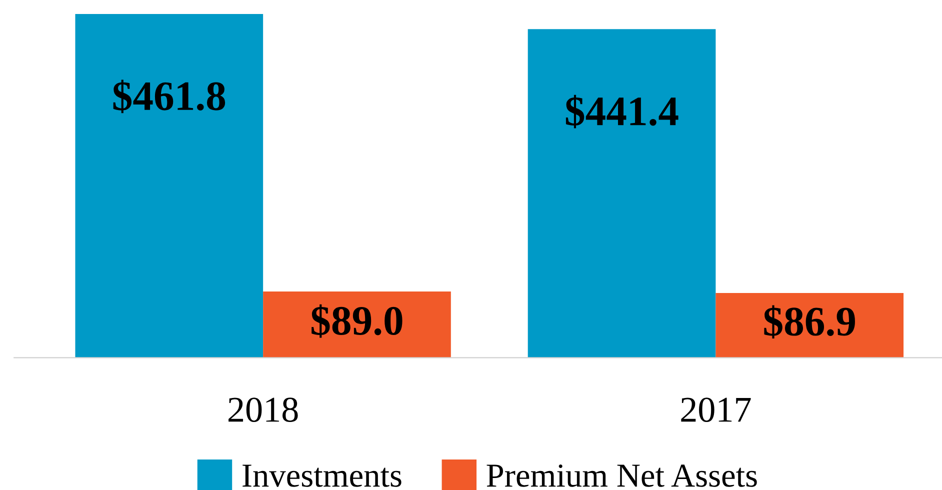 This screenshot has width=942, height=490. What do you see at coordinates (621, 475) in the screenshot?
I see `legend-label: Premium Net Assets` at bounding box center [621, 475].